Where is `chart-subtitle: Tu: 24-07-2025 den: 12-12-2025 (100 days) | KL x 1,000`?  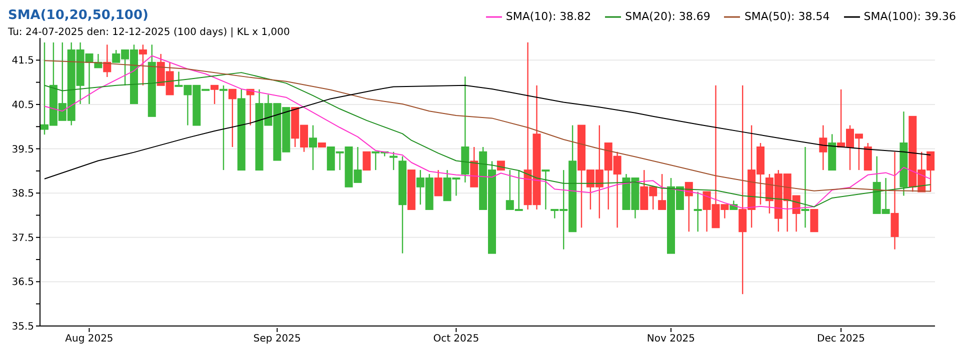 chart-subtitle: Tu: 24-07-2025 den: 12-12-2025 (100 days) | KL x 1,000 is located at coordinates (149, 32).